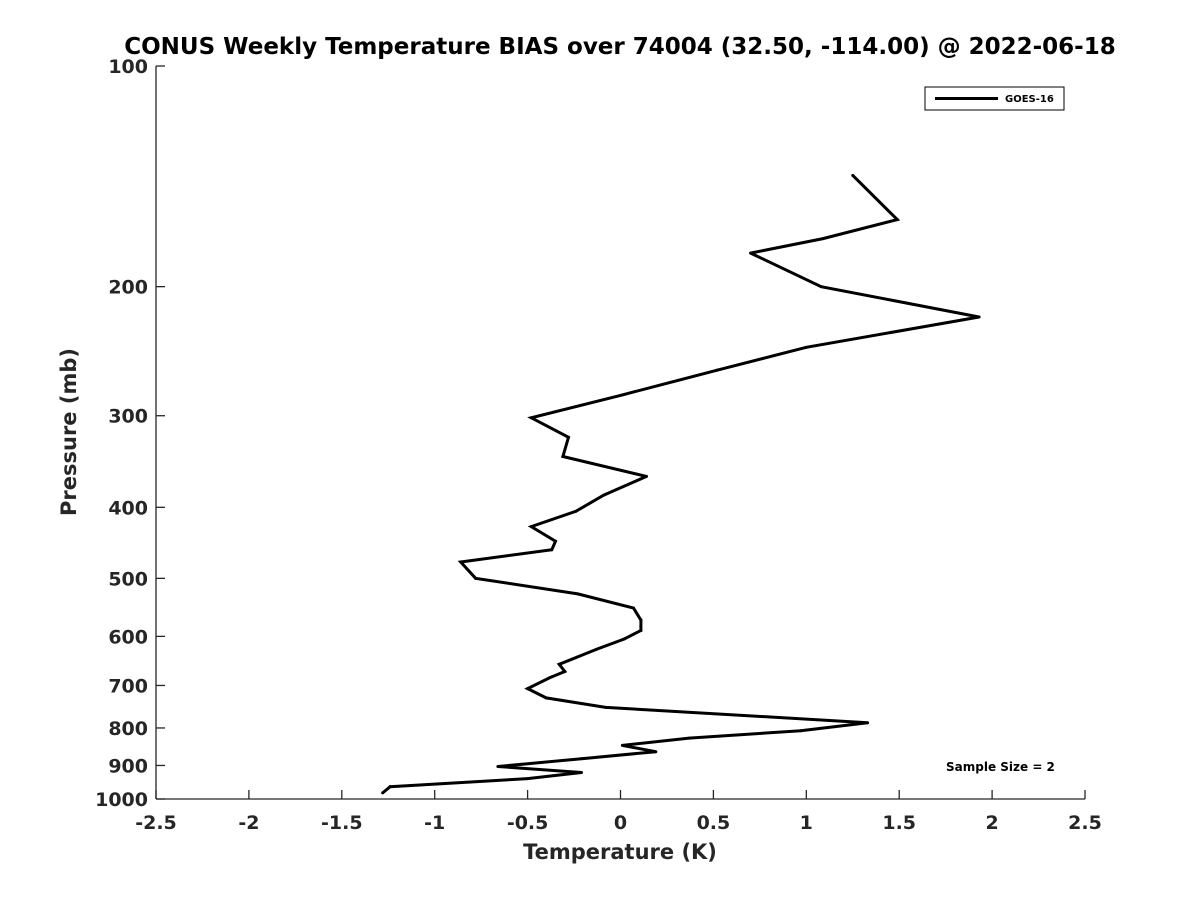  What do you see at coordinates (128, 579) in the screenshot?
I see `y-tick-label: 500` at bounding box center [128, 579].